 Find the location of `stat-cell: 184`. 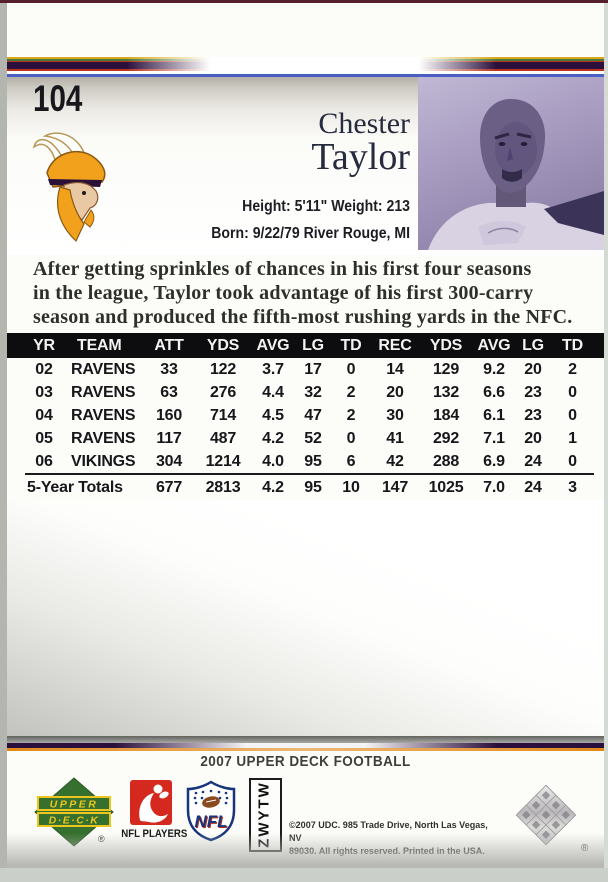

stat-cell: 184 is located at coordinates (446, 415).